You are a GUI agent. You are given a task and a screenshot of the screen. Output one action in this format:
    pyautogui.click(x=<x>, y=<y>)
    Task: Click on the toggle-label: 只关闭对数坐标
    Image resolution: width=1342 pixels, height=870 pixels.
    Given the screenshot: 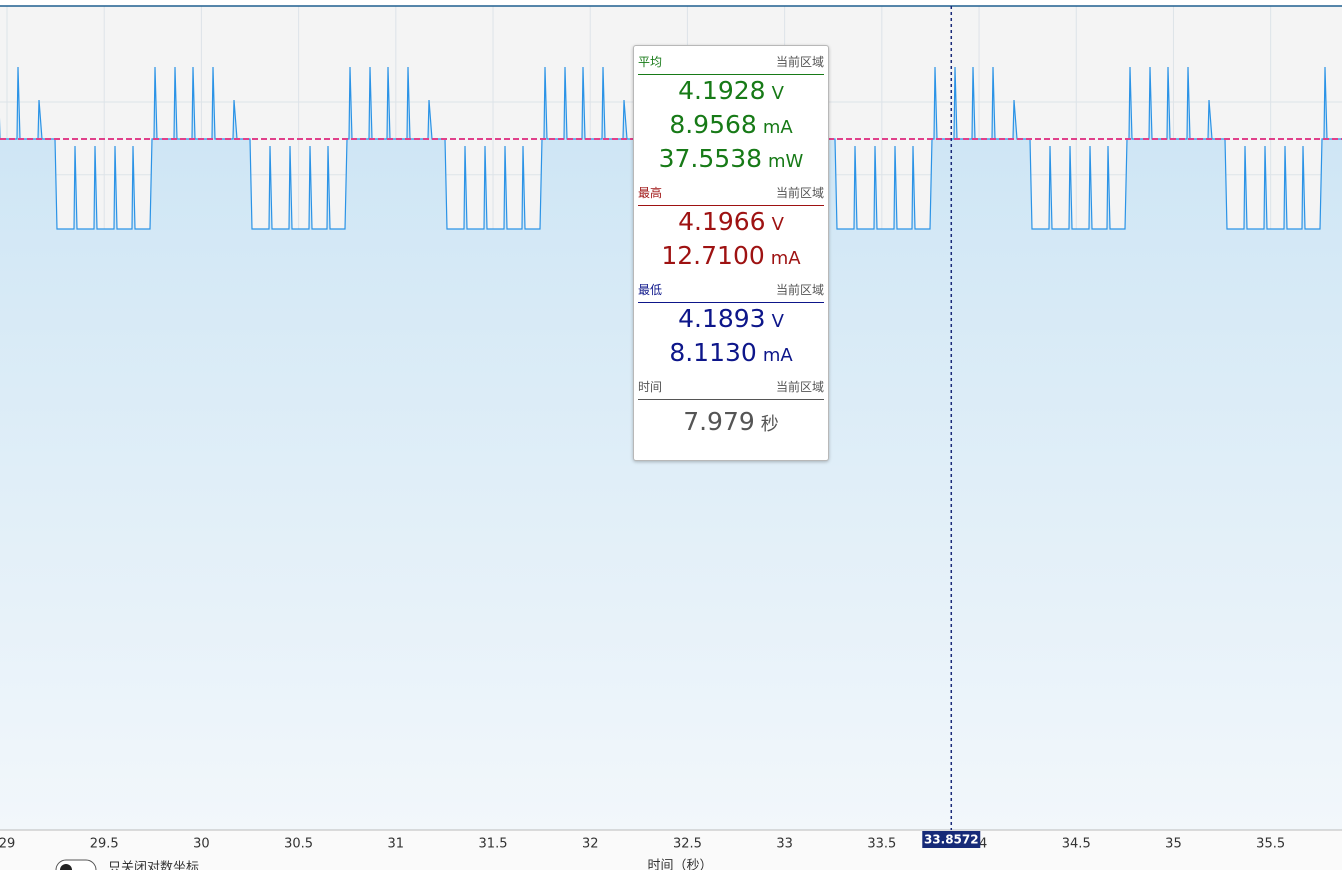 What is the action you would take?
    pyautogui.click(x=153, y=865)
    